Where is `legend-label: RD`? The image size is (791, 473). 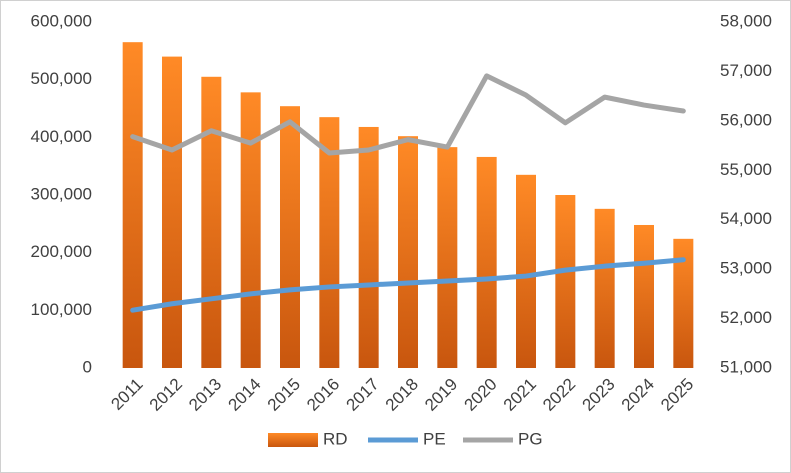 legend-label: RD is located at coordinates (335, 438).